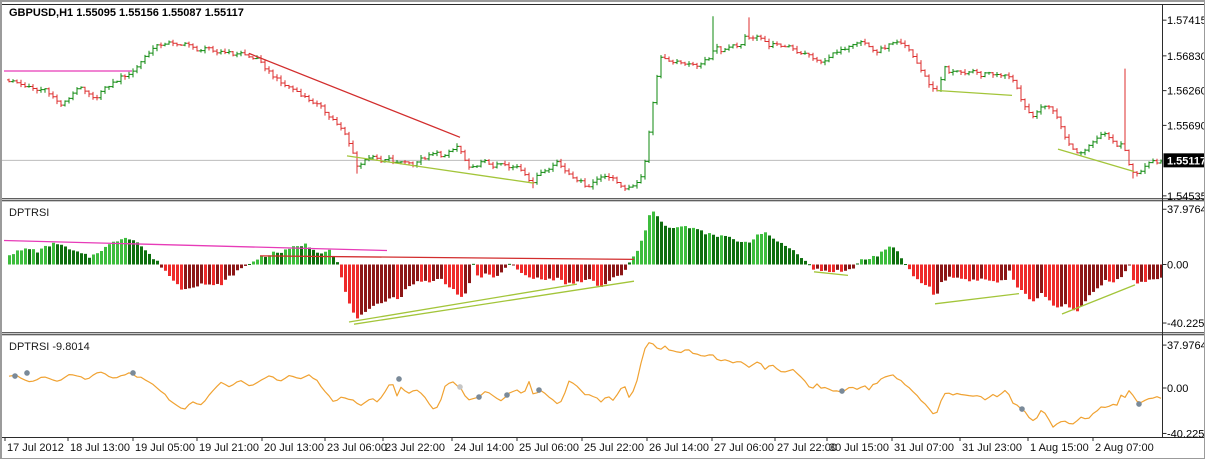 The height and width of the screenshot is (459, 1205). What do you see at coordinates (165, 448) in the screenshot?
I see `x-tick-label: 19 Jul 05:00` at bounding box center [165, 448].